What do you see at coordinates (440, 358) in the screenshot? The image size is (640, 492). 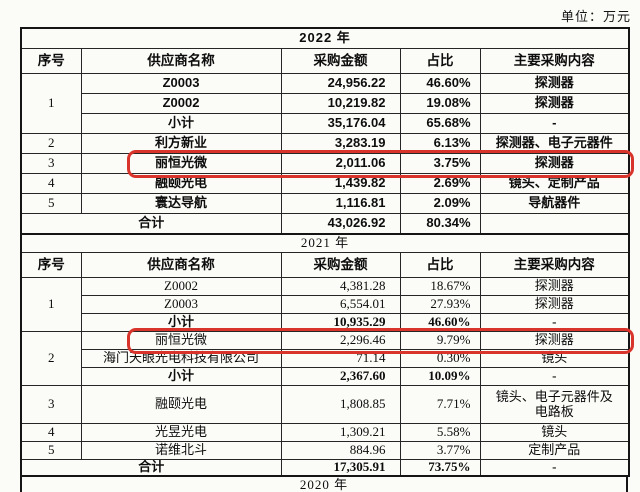 I see `ratio-cell: 0.30%` at bounding box center [440, 358].